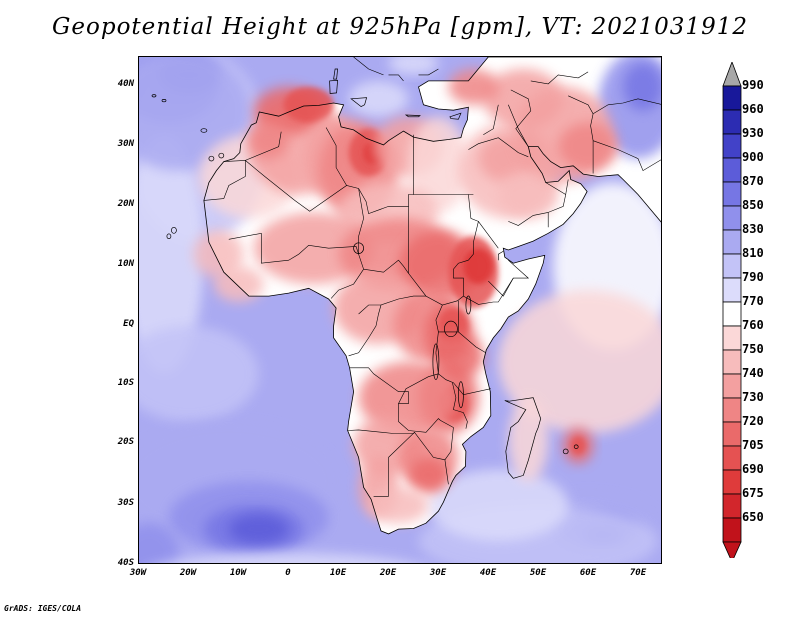 The height and width of the screenshot is (618, 800). I want to click on colorbar-label-690: 690, so click(753, 469).